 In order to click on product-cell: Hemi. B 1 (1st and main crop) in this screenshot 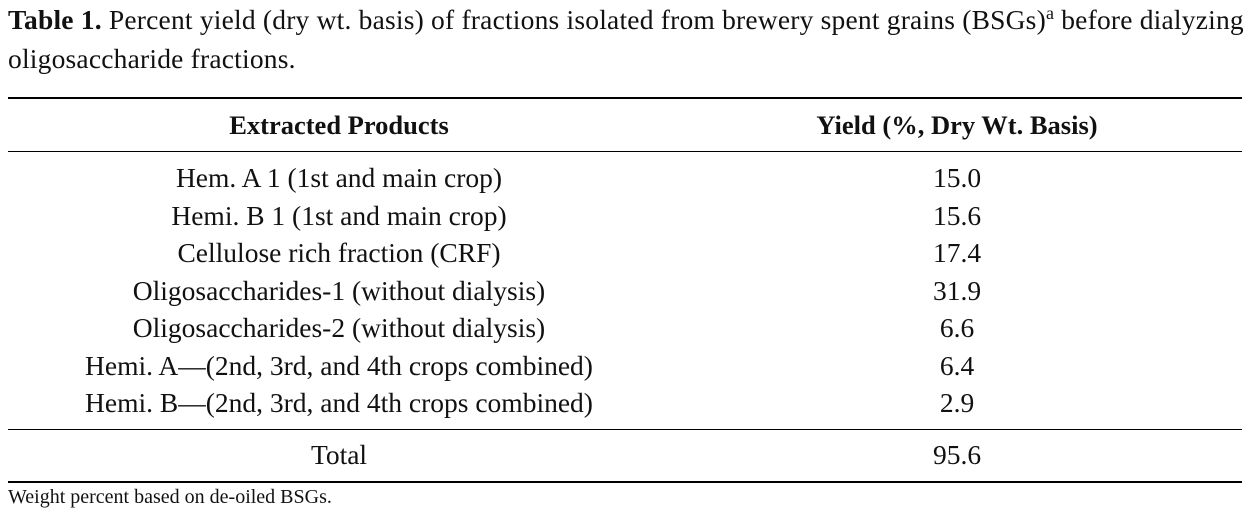, I will do `click(339, 215)`.